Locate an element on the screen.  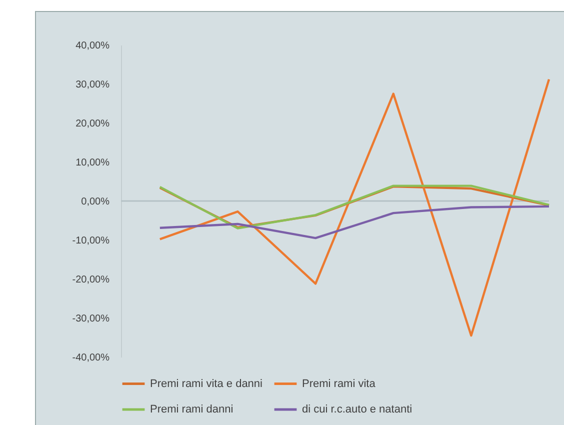
y-tick-label: 0,00% is located at coordinates (95, 202).